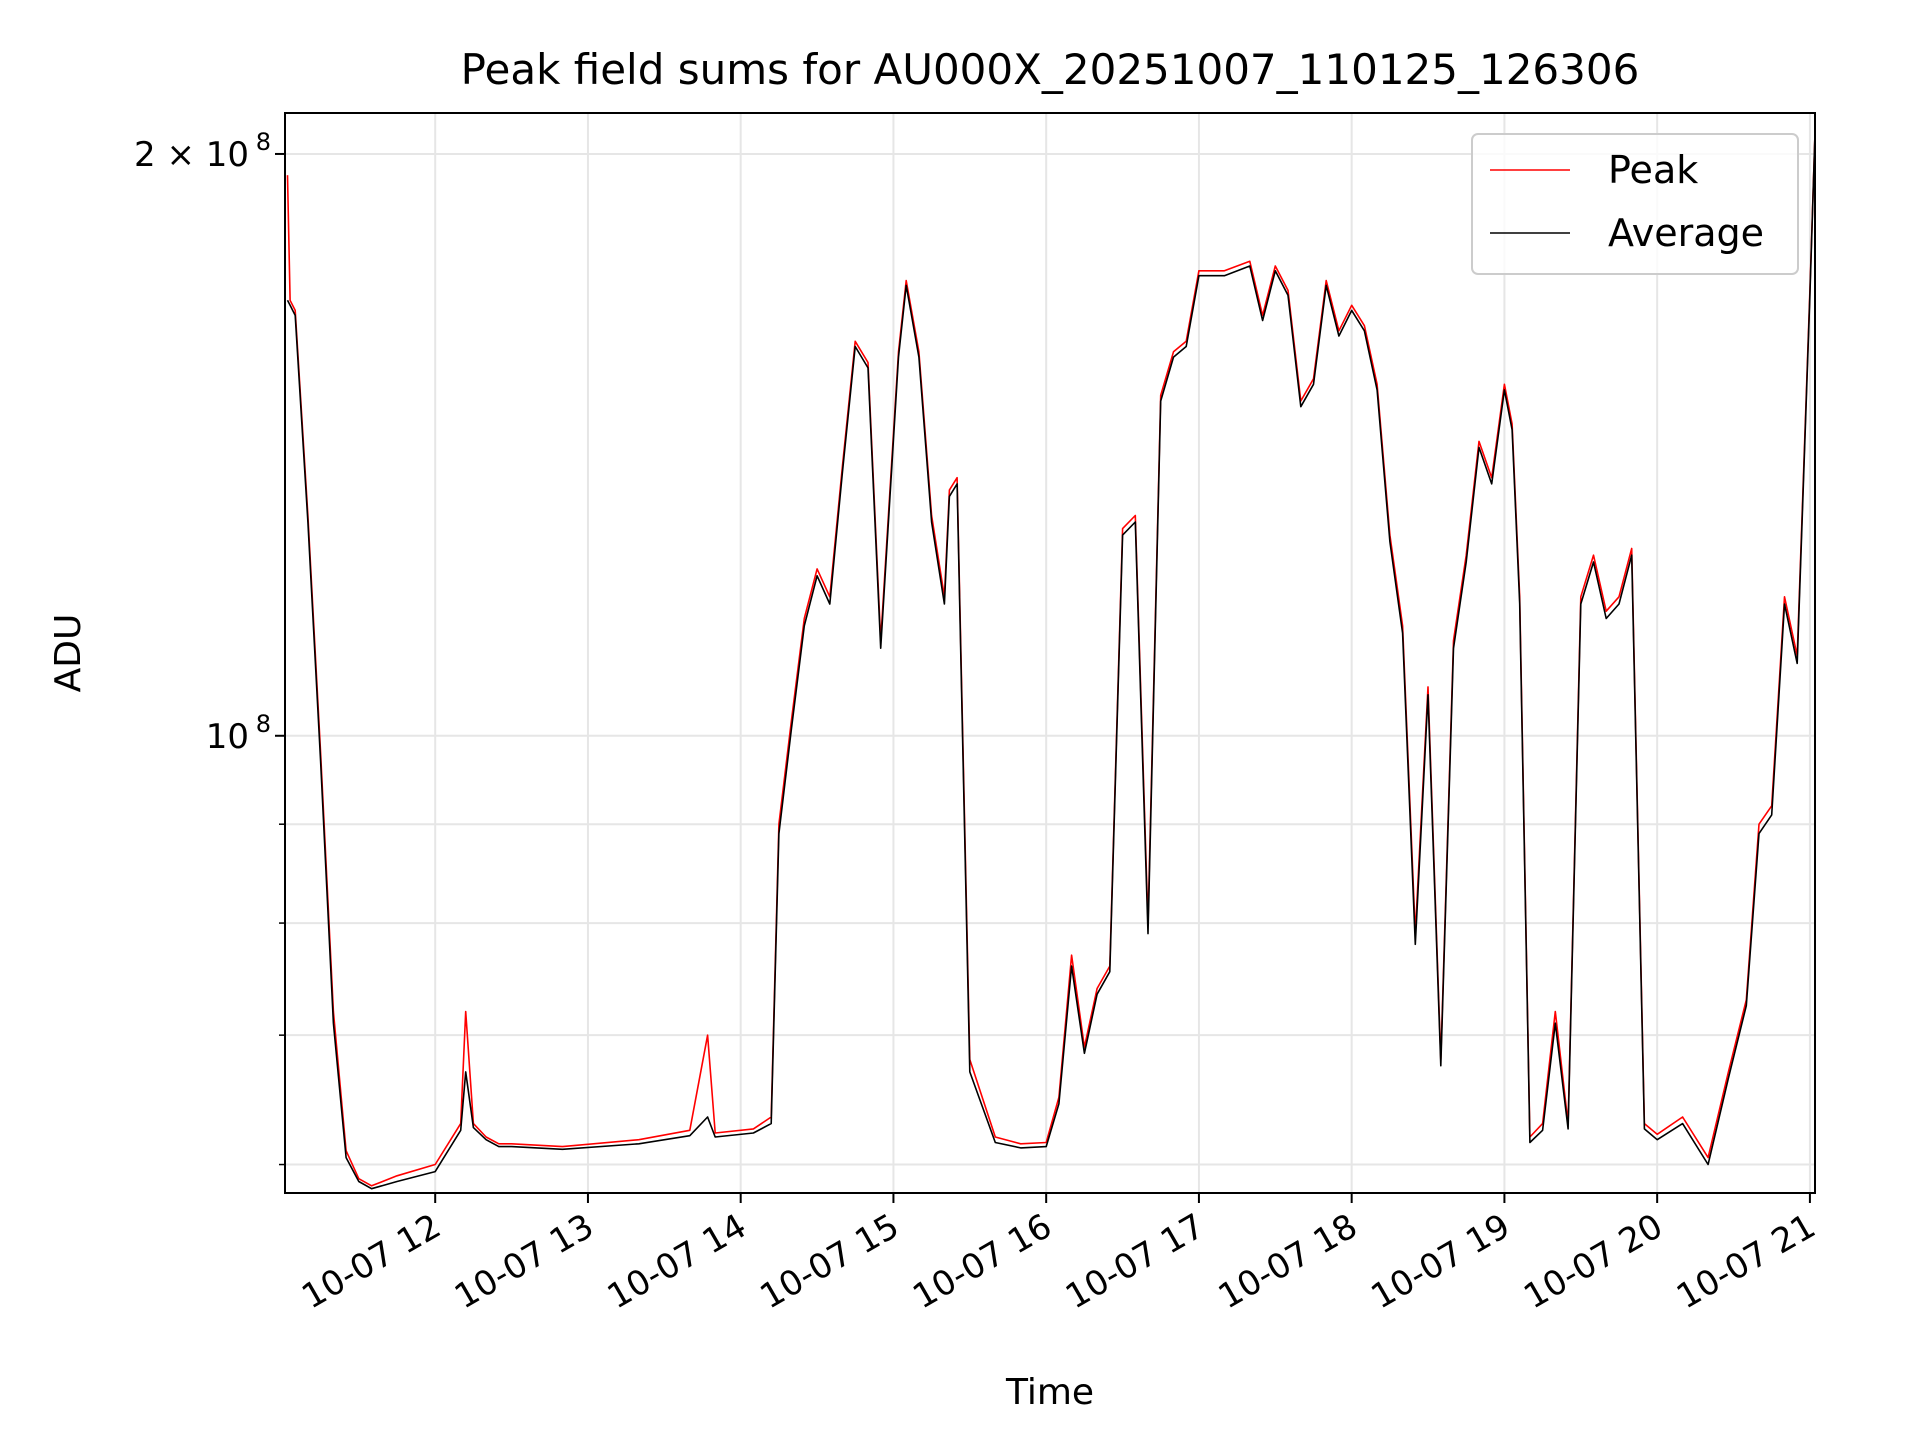 The height and width of the screenshot is (1440, 1920). What do you see at coordinates (68, 653) in the screenshot?
I see `y-axis-label: ADU` at bounding box center [68, 653].